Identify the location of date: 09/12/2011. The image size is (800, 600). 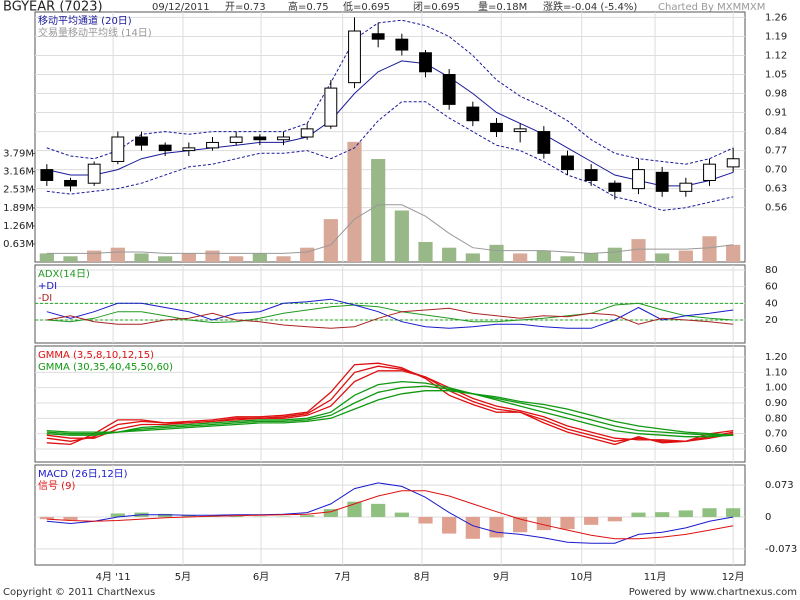
(181, 7).